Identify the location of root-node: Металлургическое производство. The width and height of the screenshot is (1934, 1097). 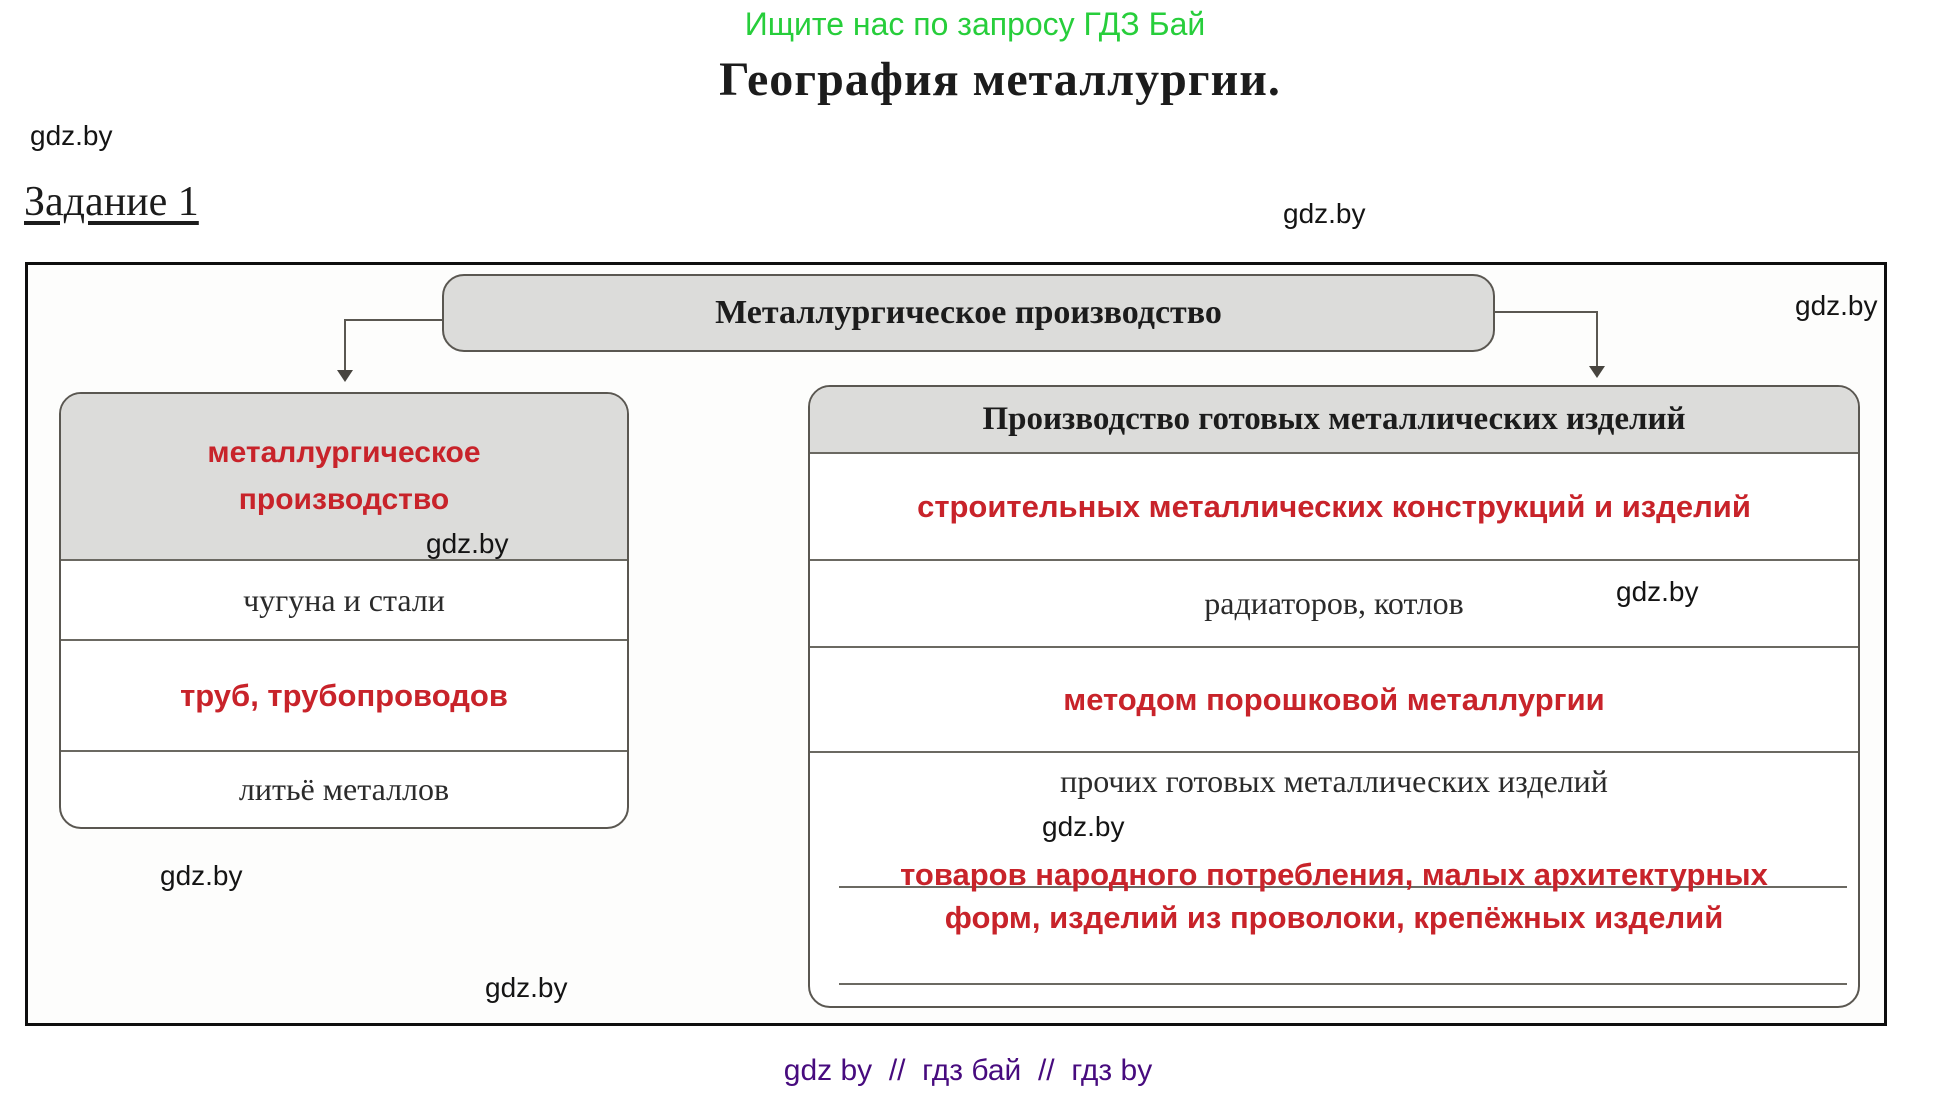
(968, 313).